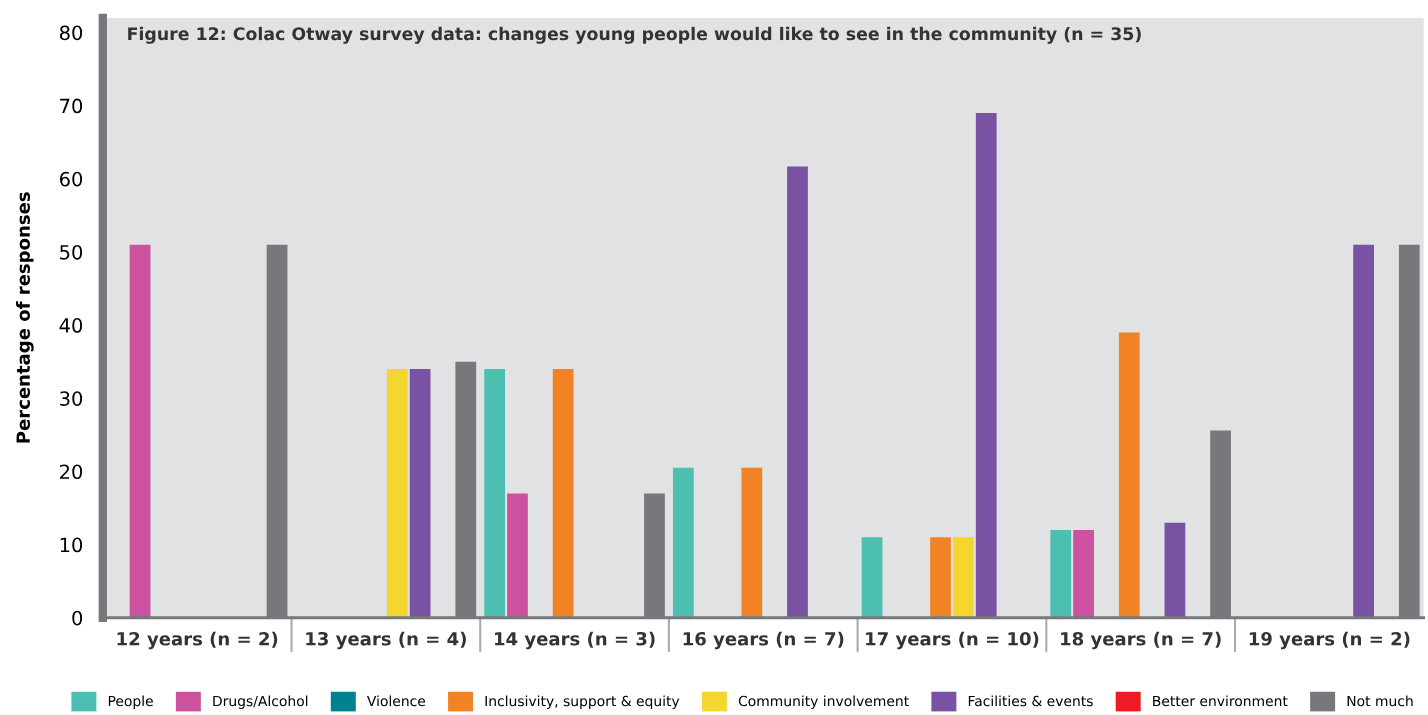  What do you see at coordinates (130, 702) in the screenshot?
I see `legend-label: People` at bounding box center [130, 702].